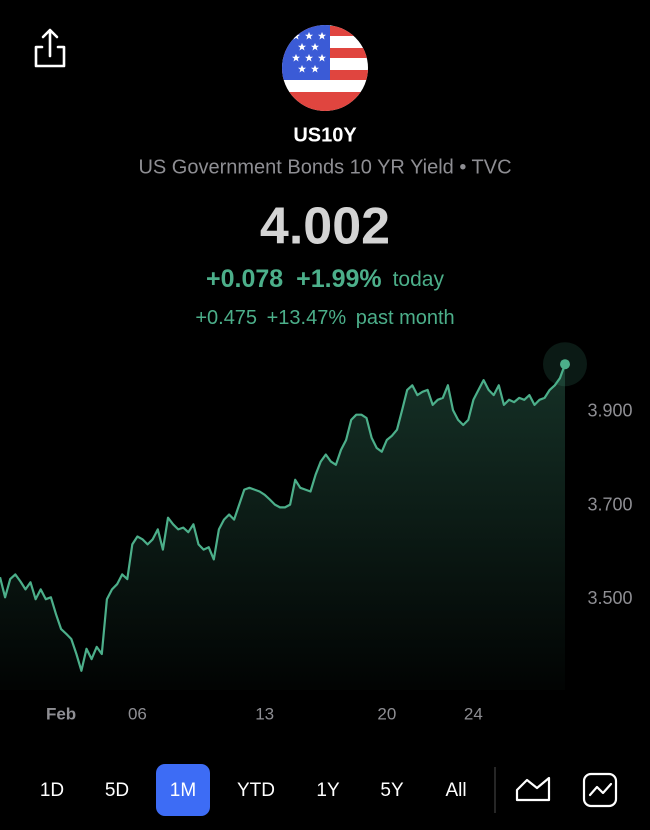 The height and width of the screenshot is (830, 650). Describe the element at coordinates (117, 790) in the screenshot. I see `timeframe-button: 5D` at that location.